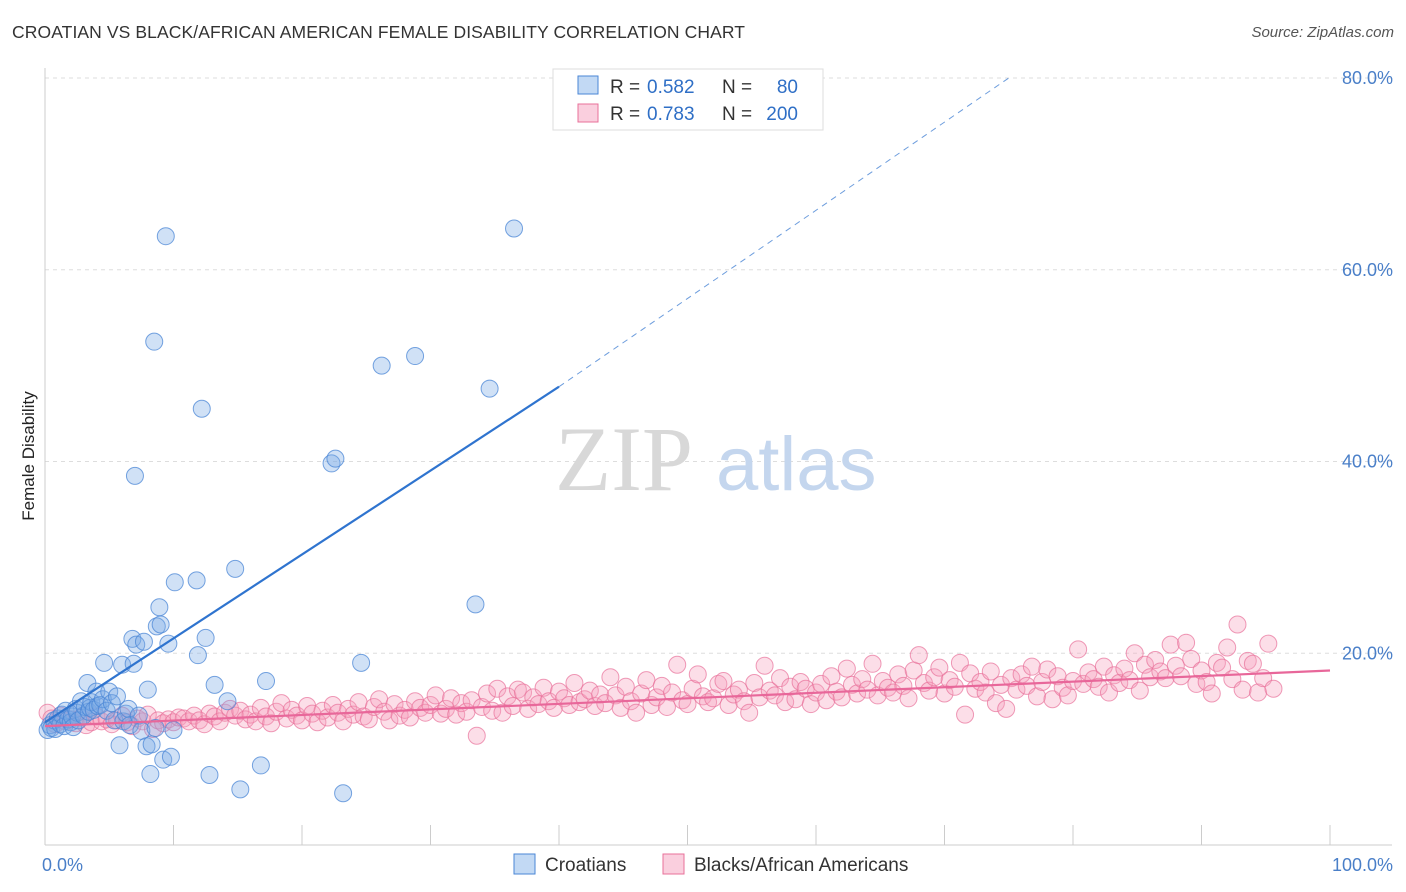  What do you see at coordinates (787, 87) in the screenshot?
I see `legend-n-value: 80` at bounding box center [787, 87].